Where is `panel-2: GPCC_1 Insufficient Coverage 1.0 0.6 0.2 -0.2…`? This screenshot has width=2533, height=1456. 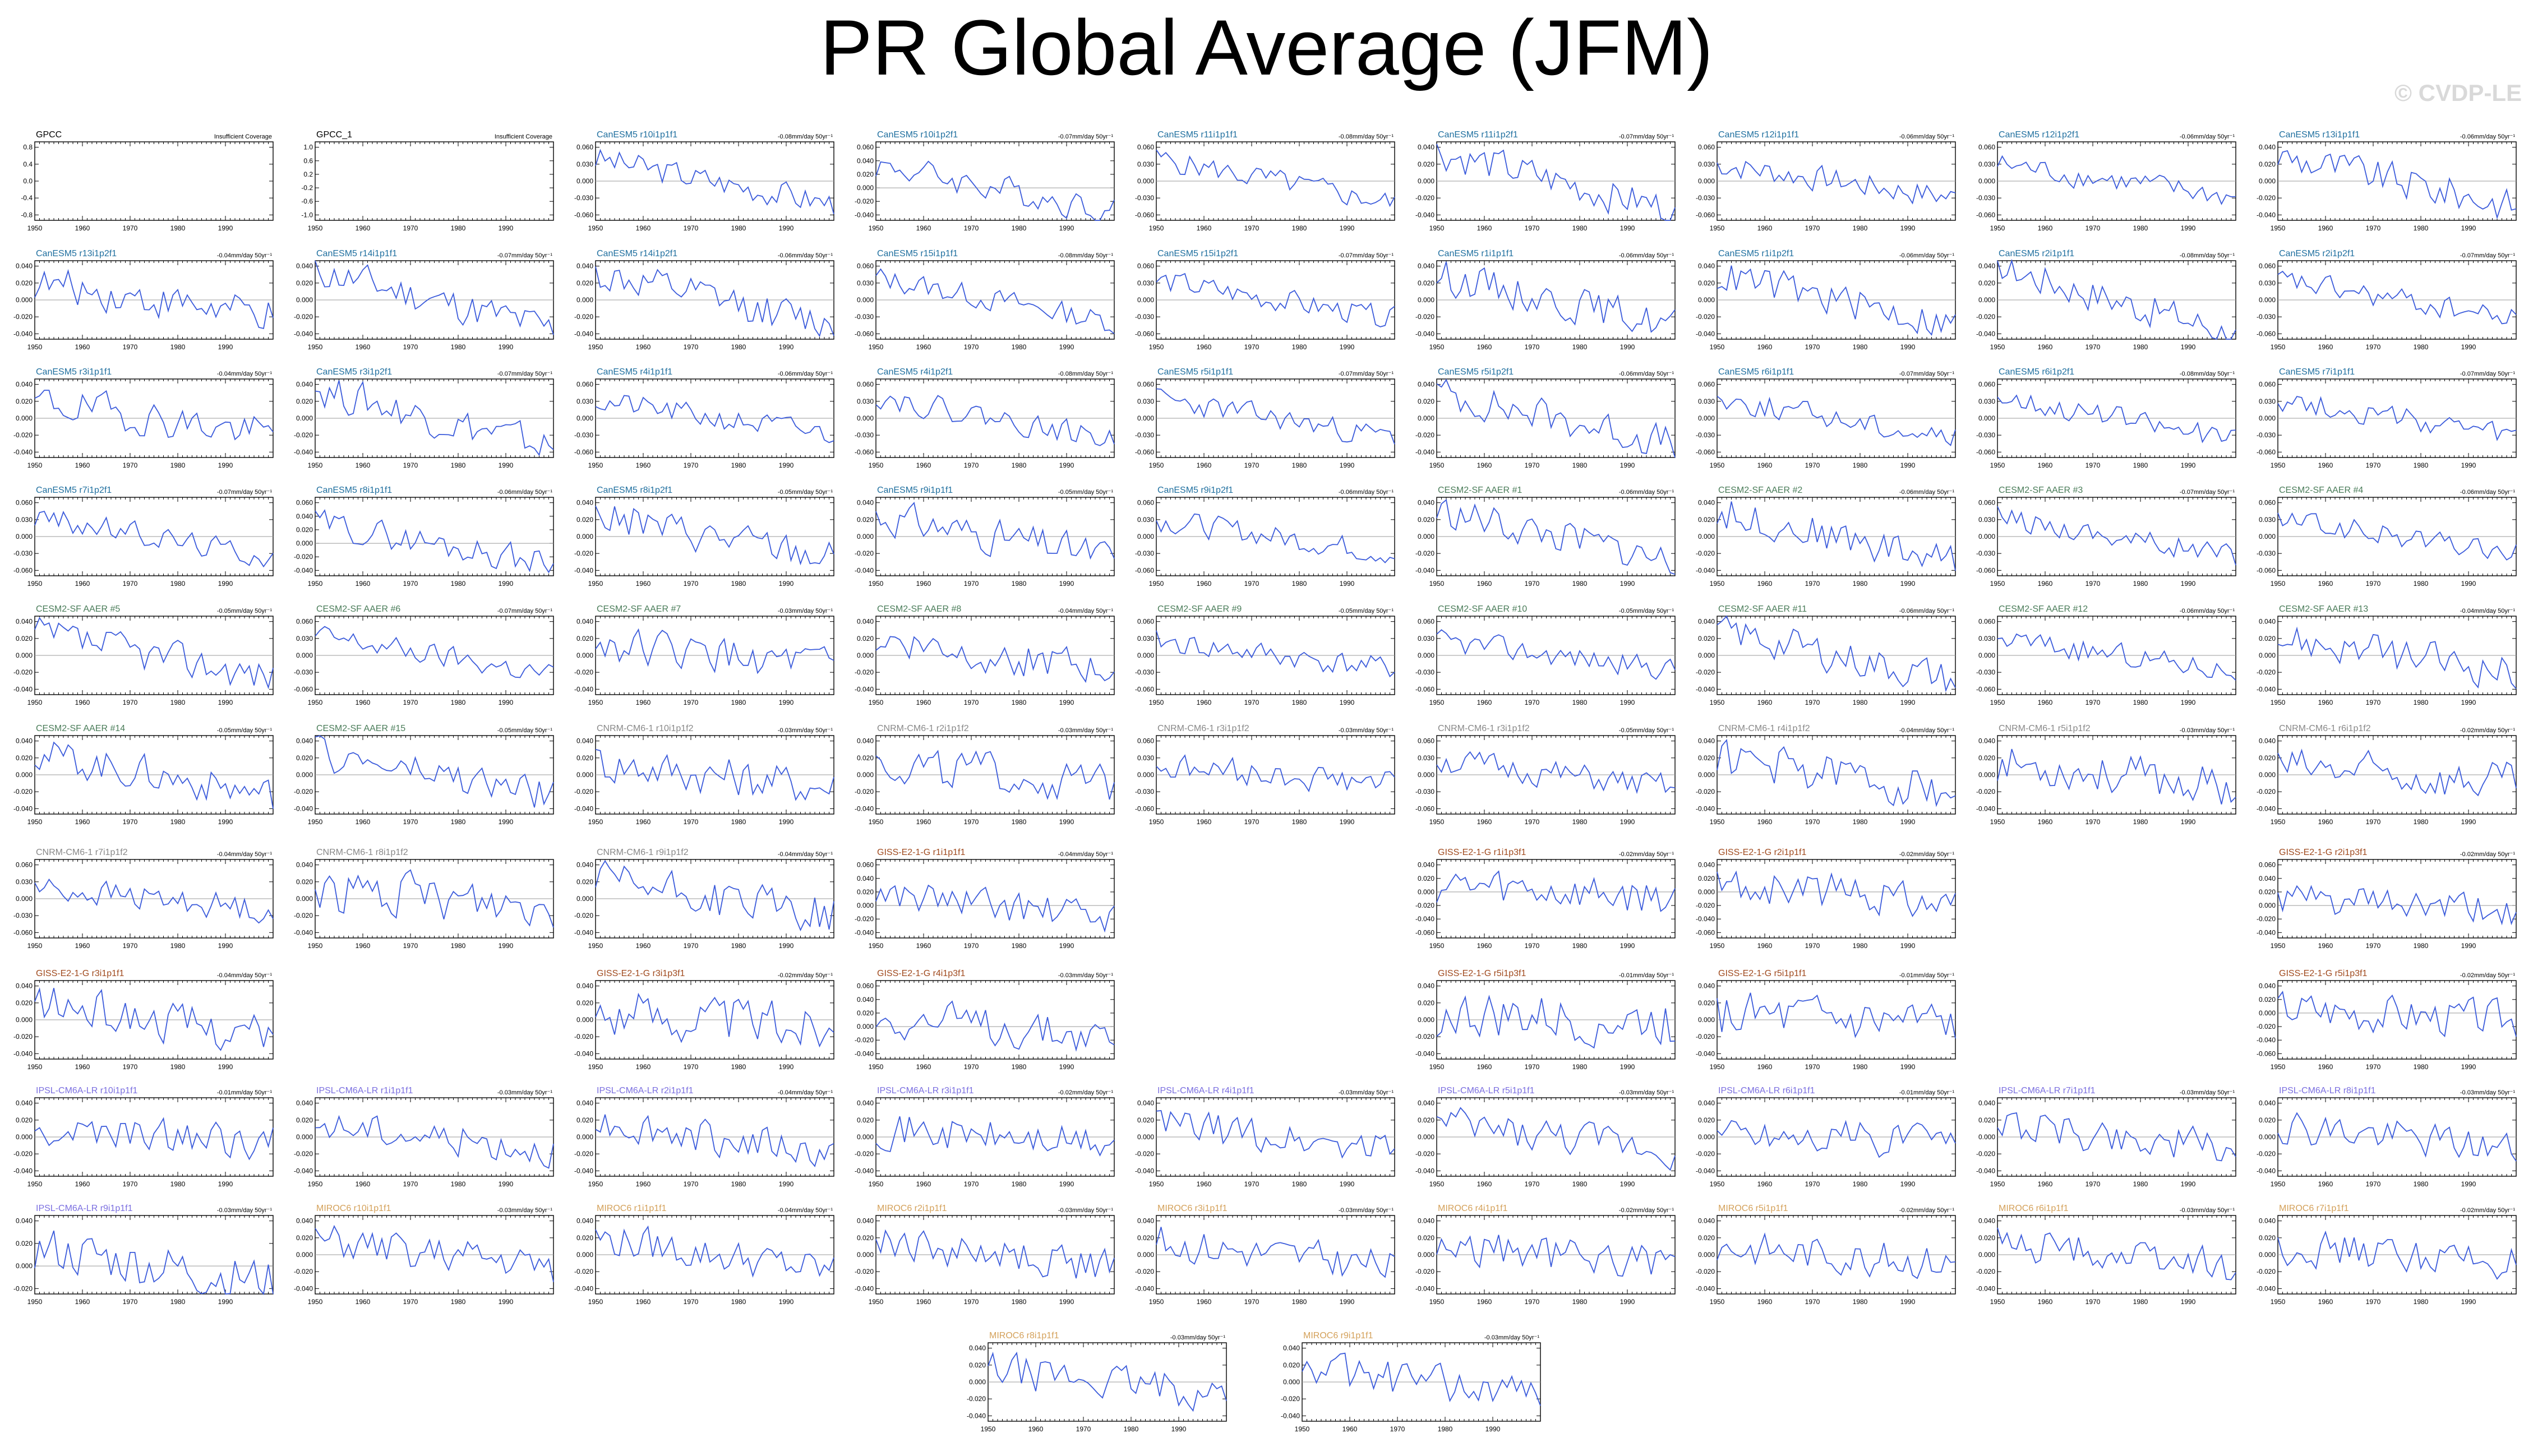 panel-2: GPCC_1 Insufficient Coverage 1.0 0.6 0.2 -0.2… is located at coordinates (427, 181).